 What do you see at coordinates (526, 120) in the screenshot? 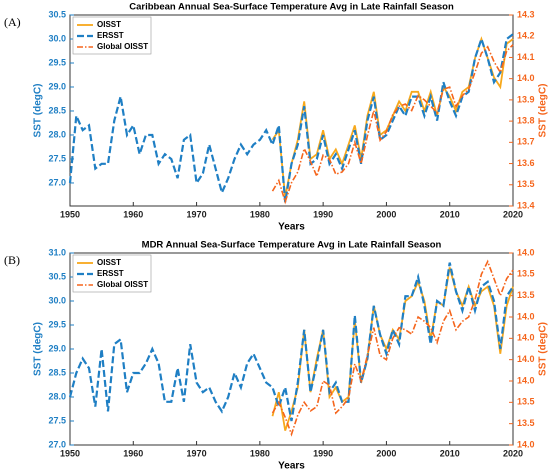
I see `y2-tick-label: 13.8` at bounding box center [526, 120].